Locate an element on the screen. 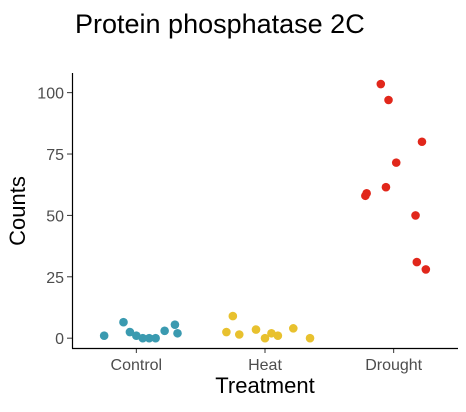 The image size is (466, 412). x-tick-label: Control is located at coordinates (137, 365).